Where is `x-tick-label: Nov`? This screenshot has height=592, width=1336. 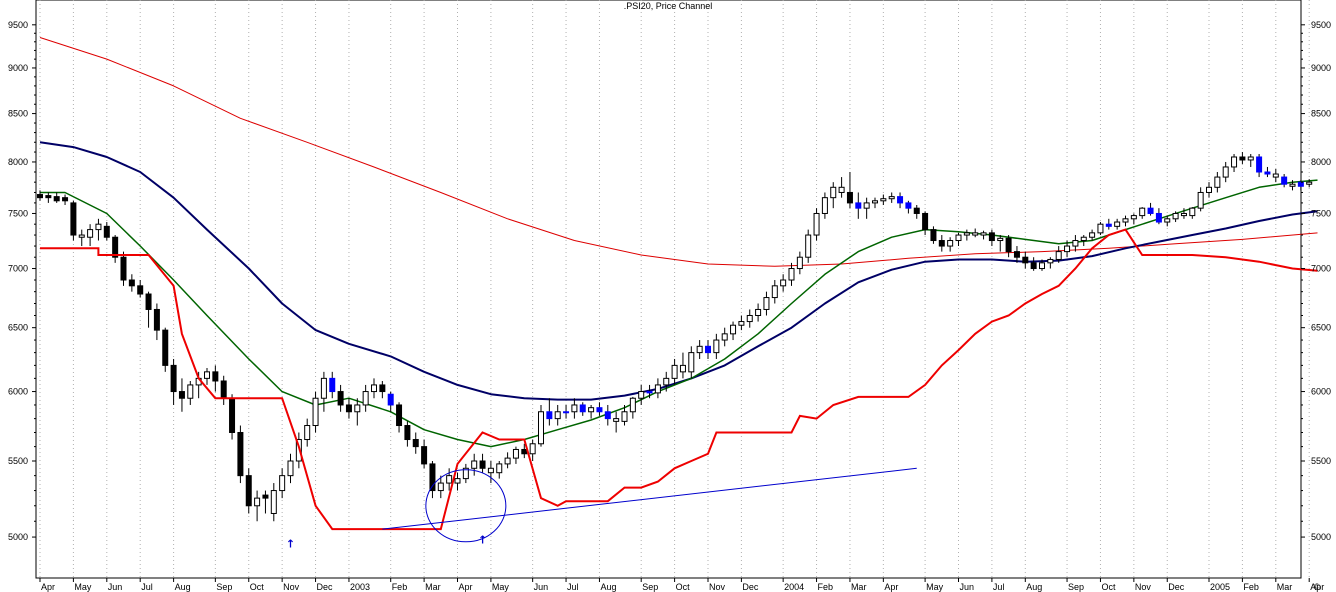
x-tick-label: Nov is located at coordinates (291, 587).